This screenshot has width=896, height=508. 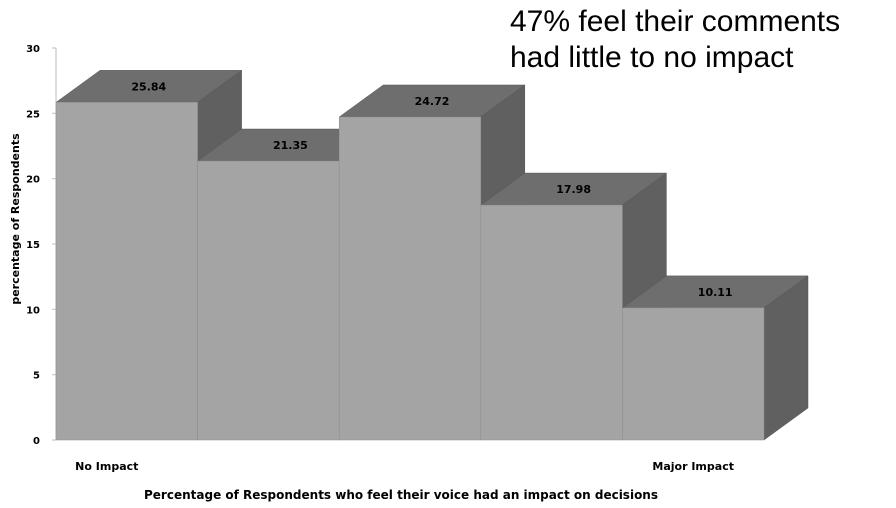 I want to click on x-axis-ticks: No Impact Major Impact, so click(x=404, y=466).